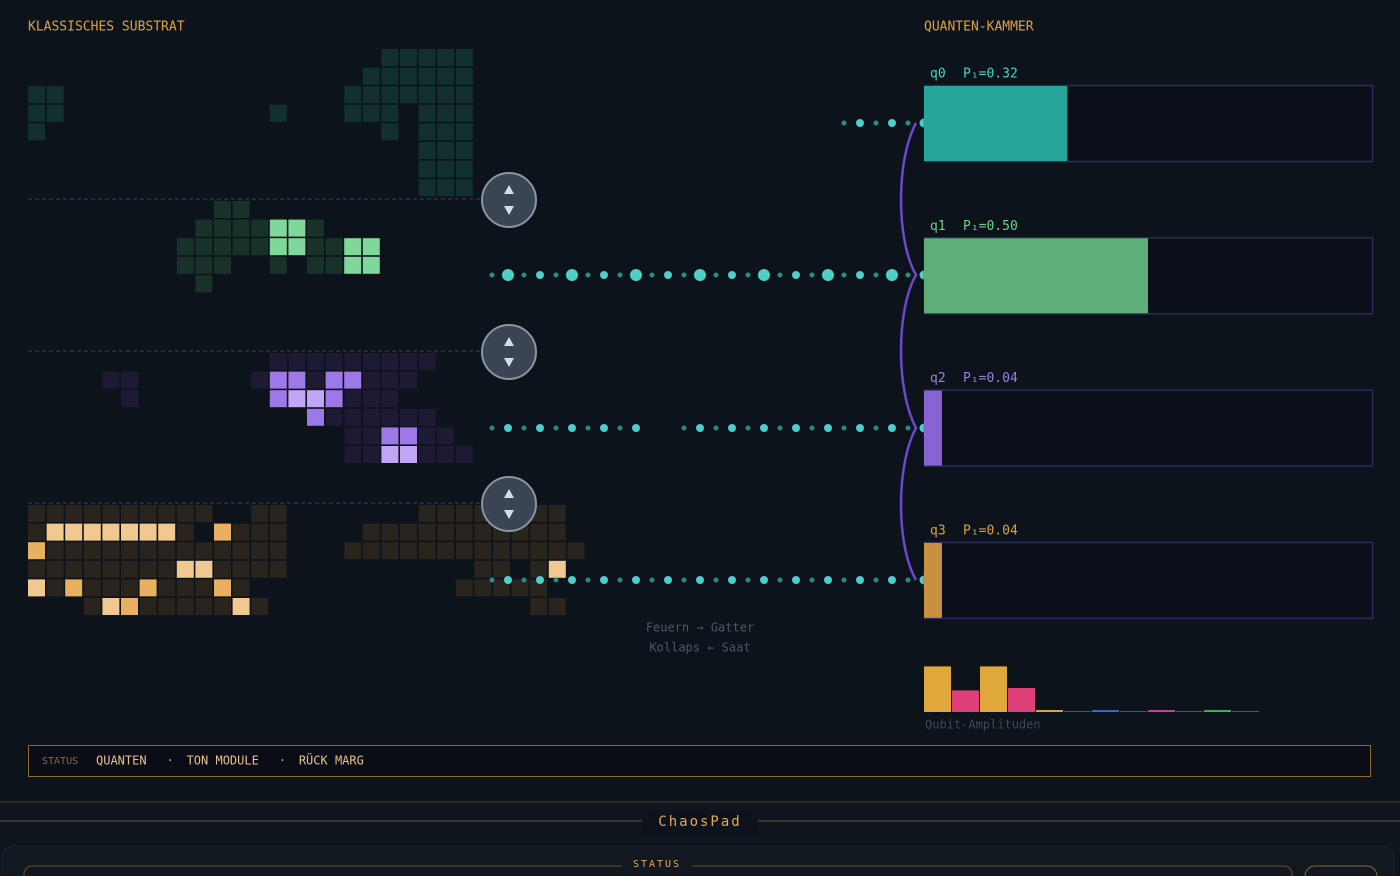 This screenshot has width=1400, height=876. I want to click on qubit-bar, so click(933, 580).